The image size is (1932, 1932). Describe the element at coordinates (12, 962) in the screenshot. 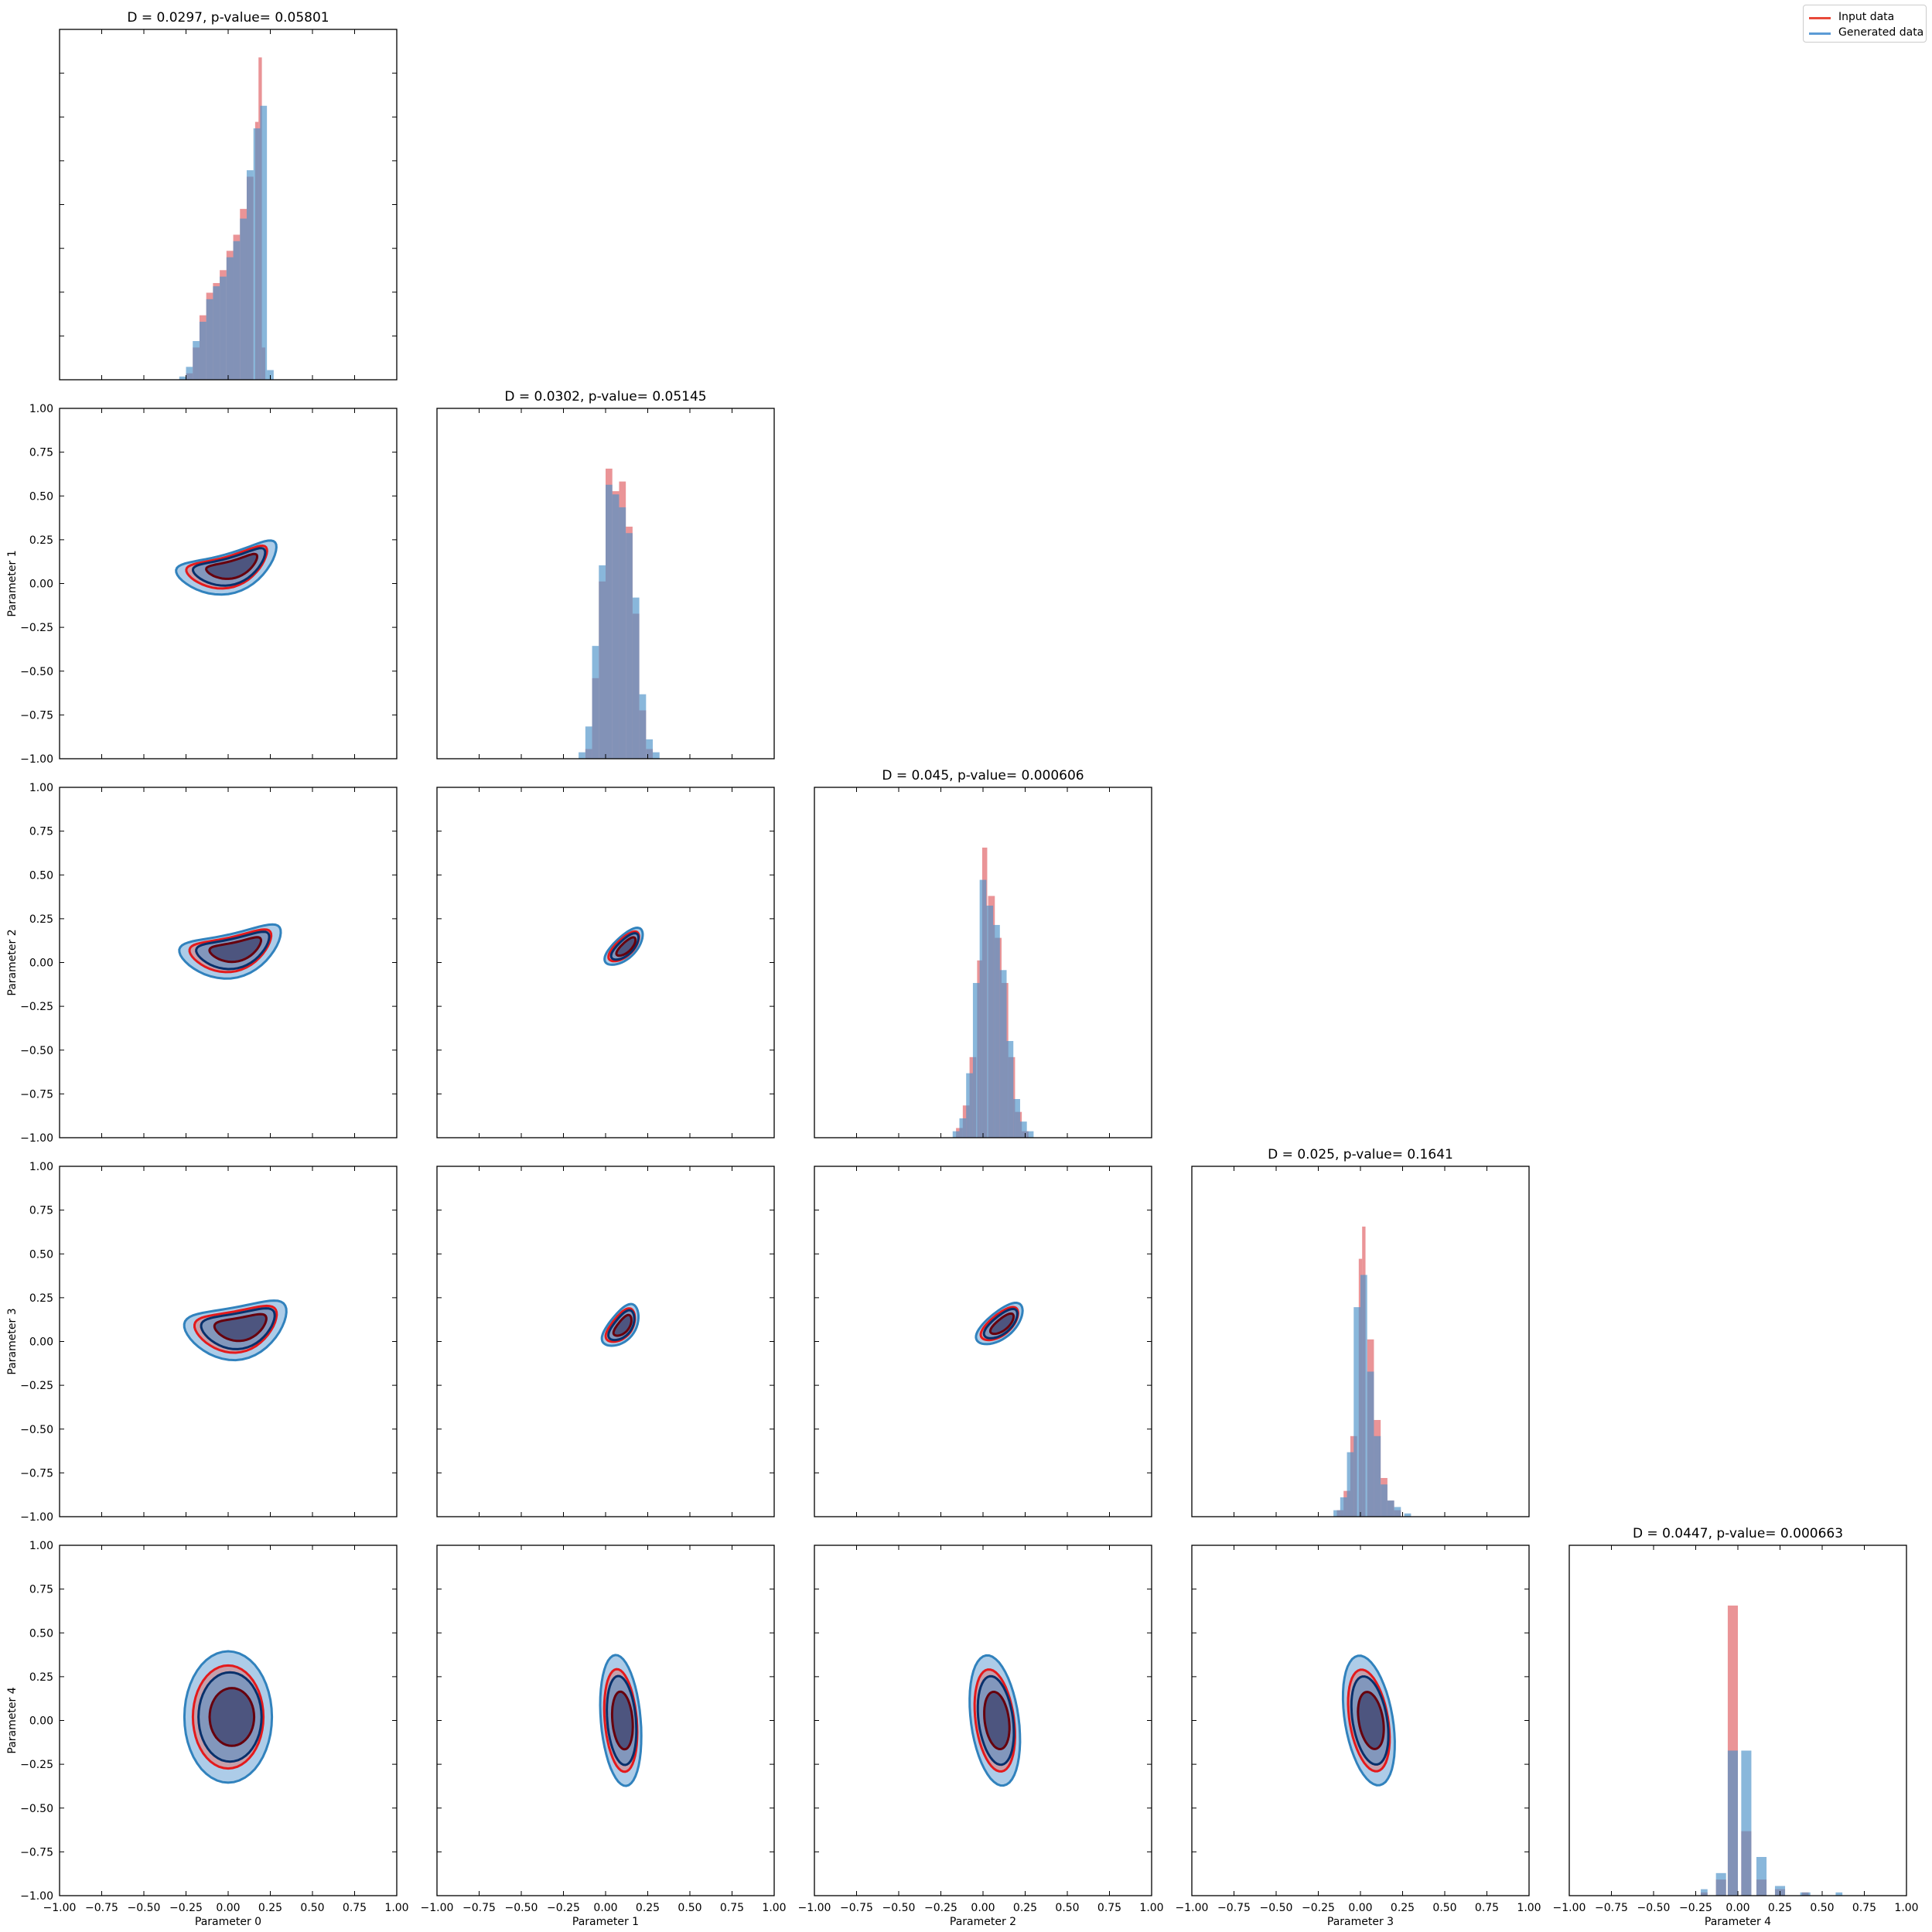

I see `y-axis-label: Parameter 2` at that location.